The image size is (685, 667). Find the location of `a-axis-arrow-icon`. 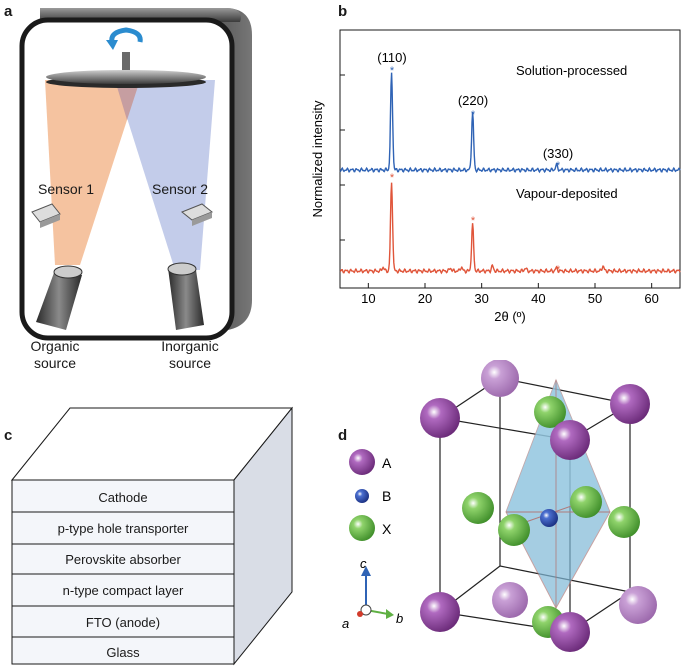

a-axis-arrow-icon is located at coordinates (360, 614).